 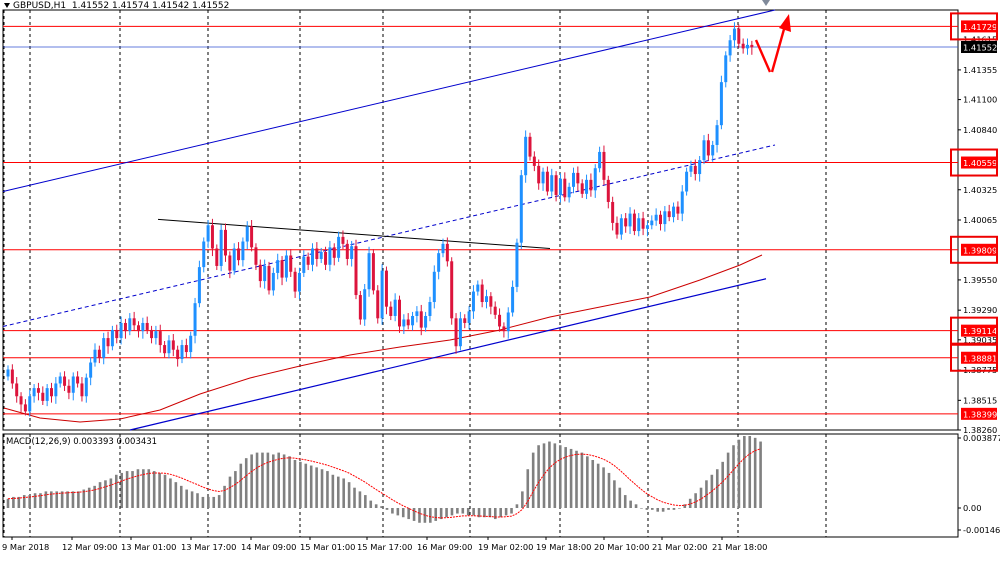 I want to click on time-label: 14 Mar 09:00, so click(x=268, y=547).